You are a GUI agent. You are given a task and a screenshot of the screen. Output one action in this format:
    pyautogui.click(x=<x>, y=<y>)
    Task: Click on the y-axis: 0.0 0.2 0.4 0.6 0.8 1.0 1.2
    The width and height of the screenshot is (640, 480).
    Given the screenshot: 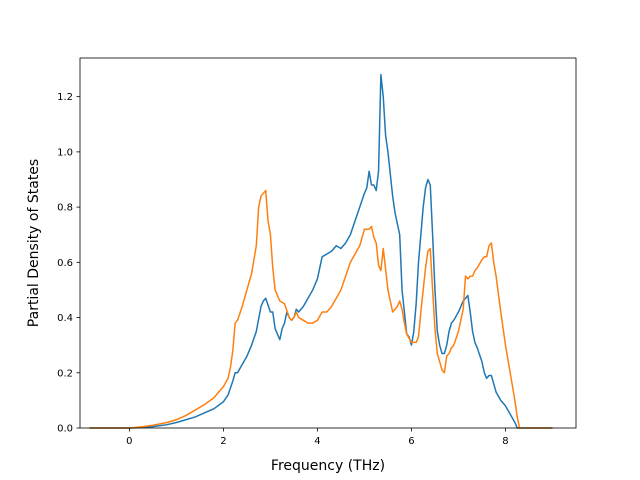 What is the action you would take?
    pyautogui.click(x=68, y=263)
    